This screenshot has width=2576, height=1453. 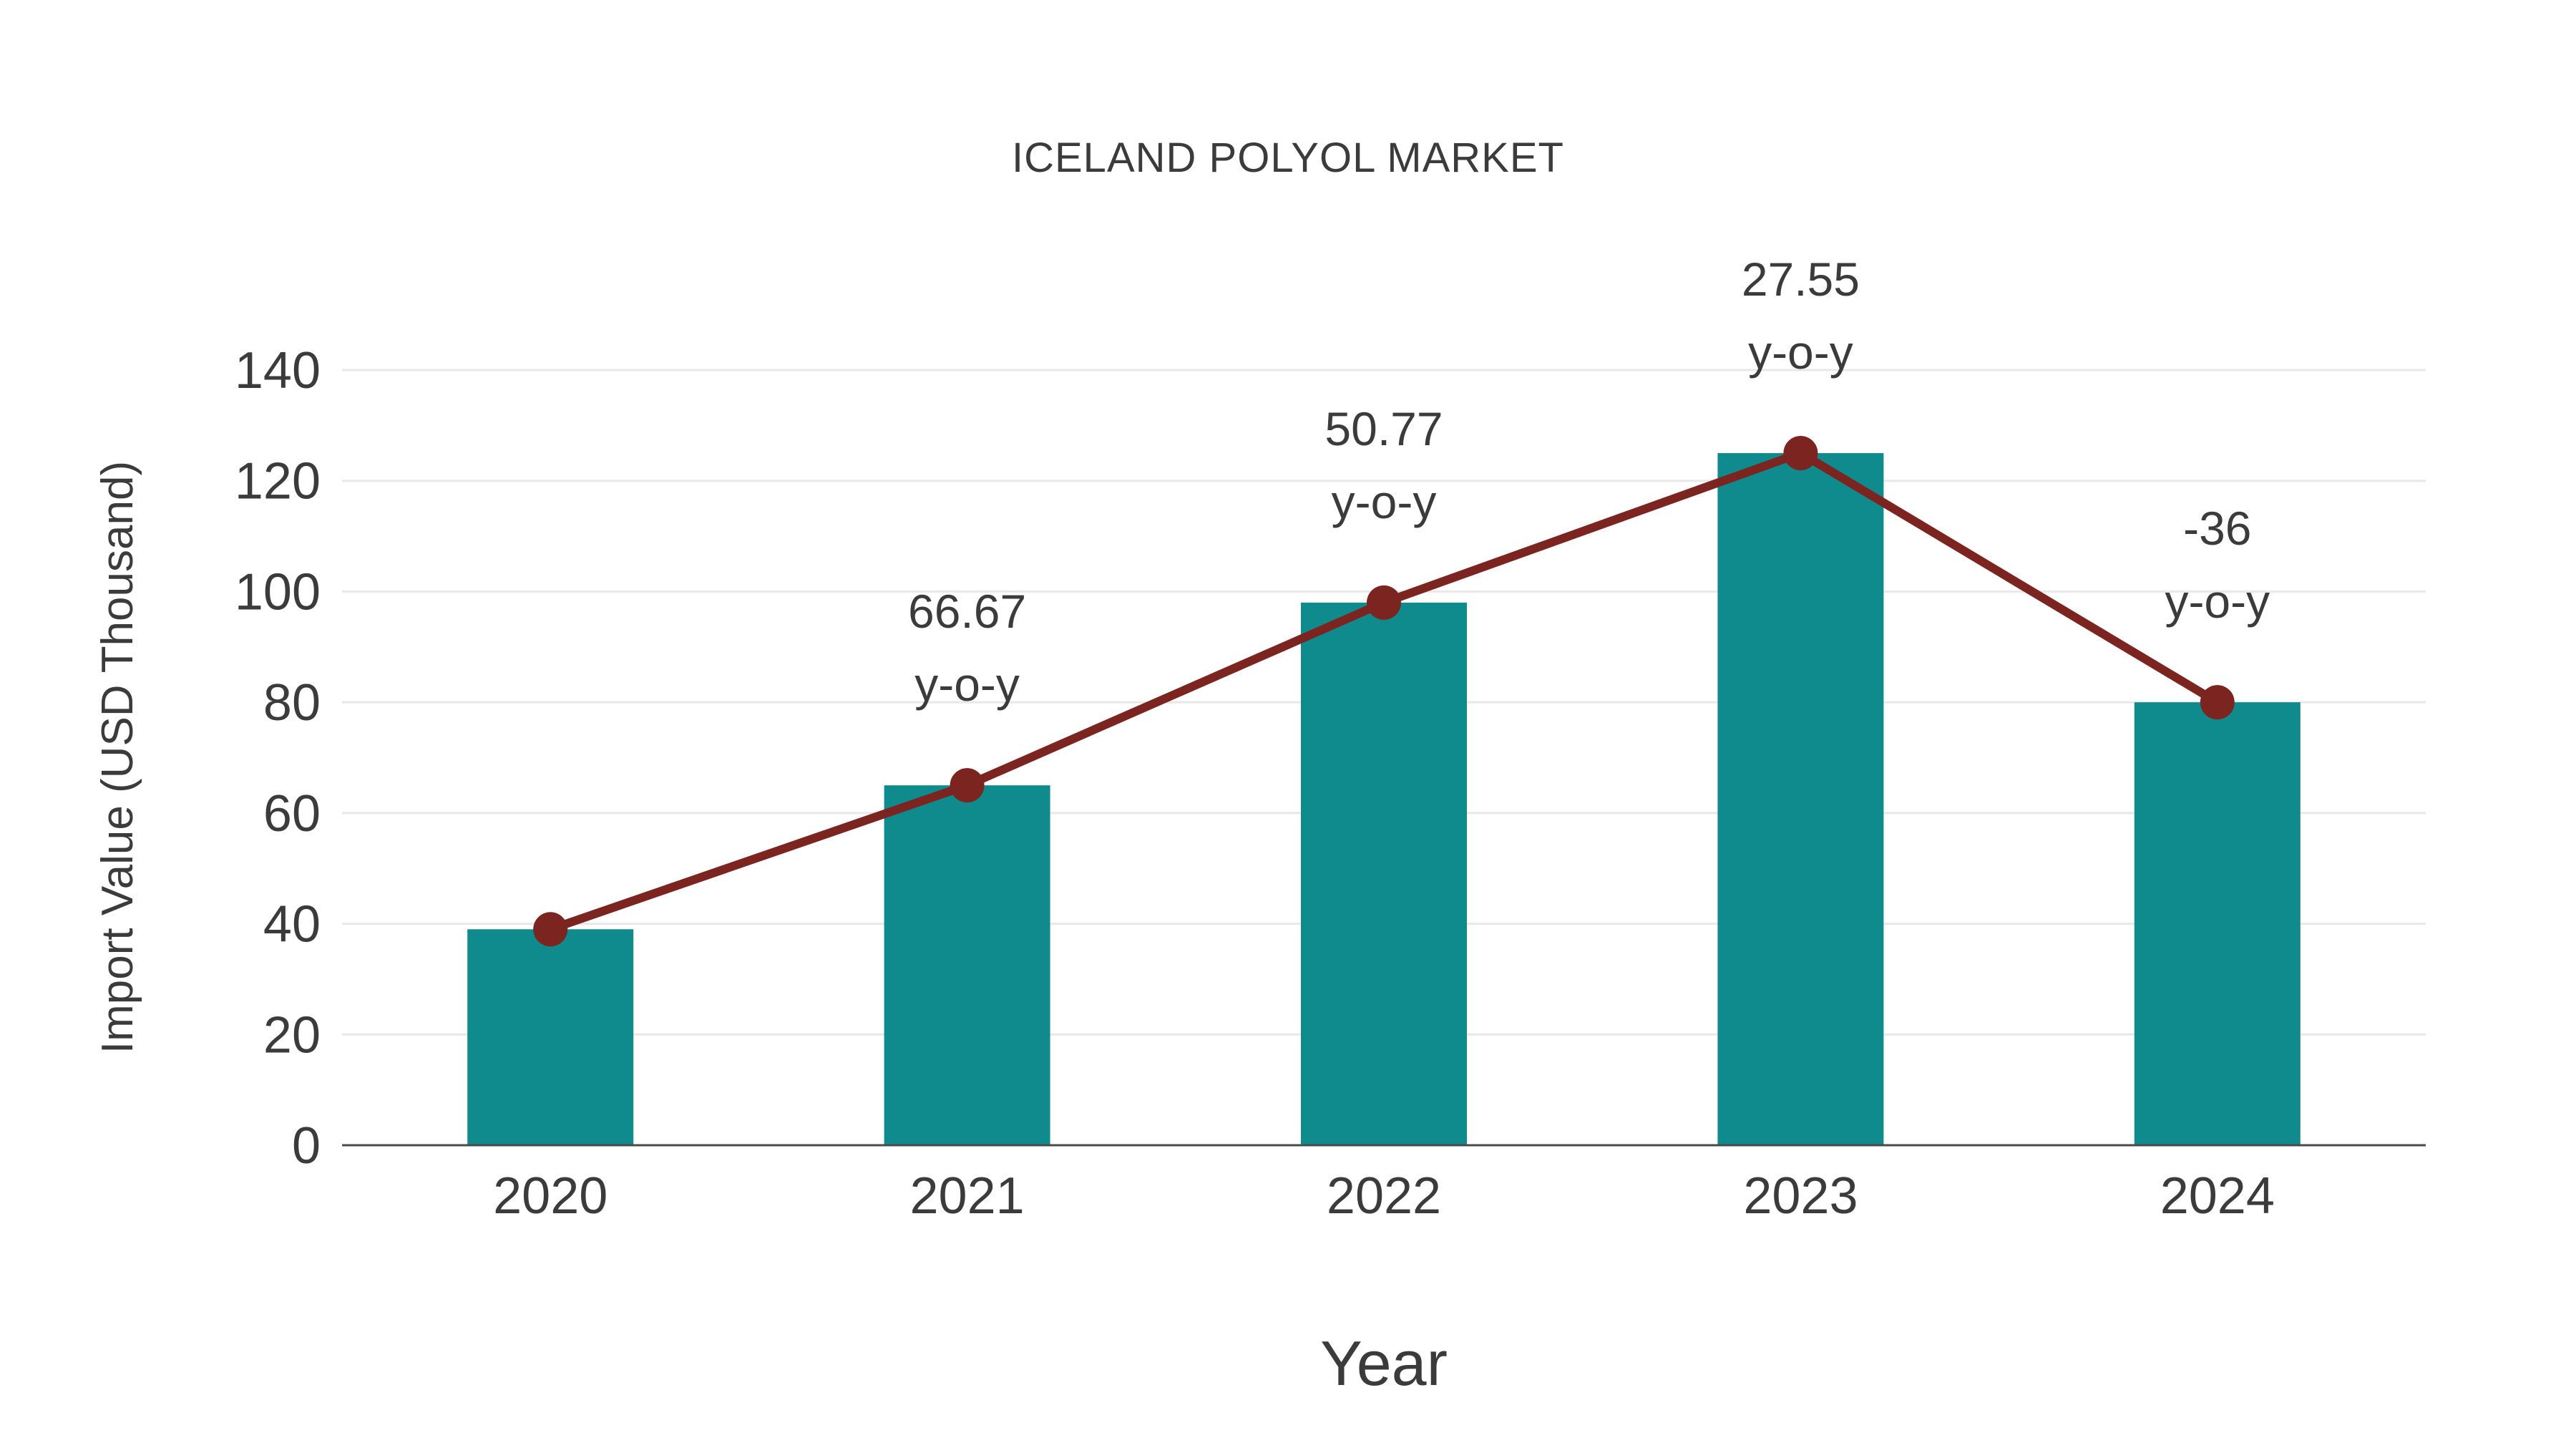 I want to click on y-tick-label: 0, so click(x=306, y=1146).